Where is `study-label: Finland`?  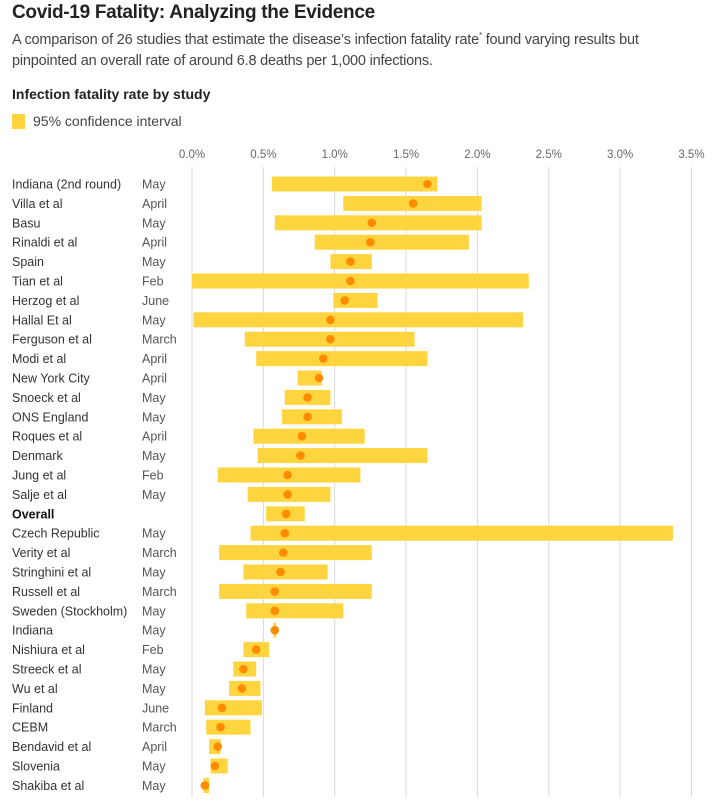 study-label: Finland is located at coordinates (32, 708).